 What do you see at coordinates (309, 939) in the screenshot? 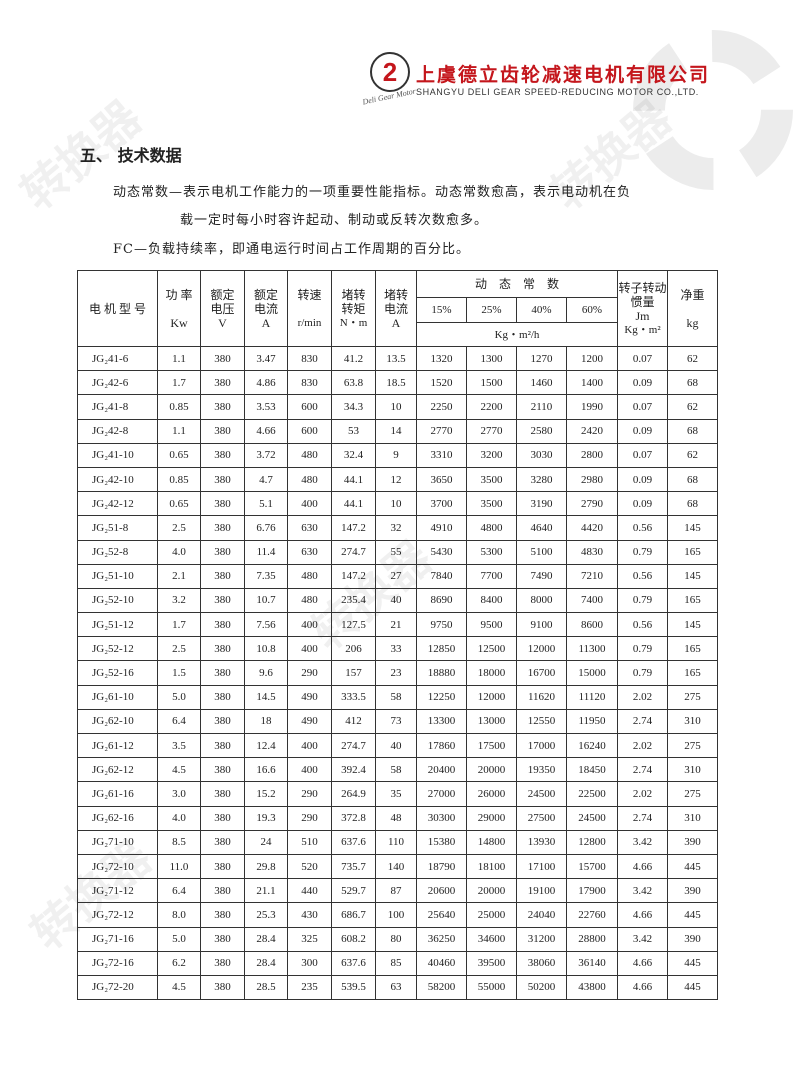
I see `data-cell: 325` at bounding box center [309, 939].